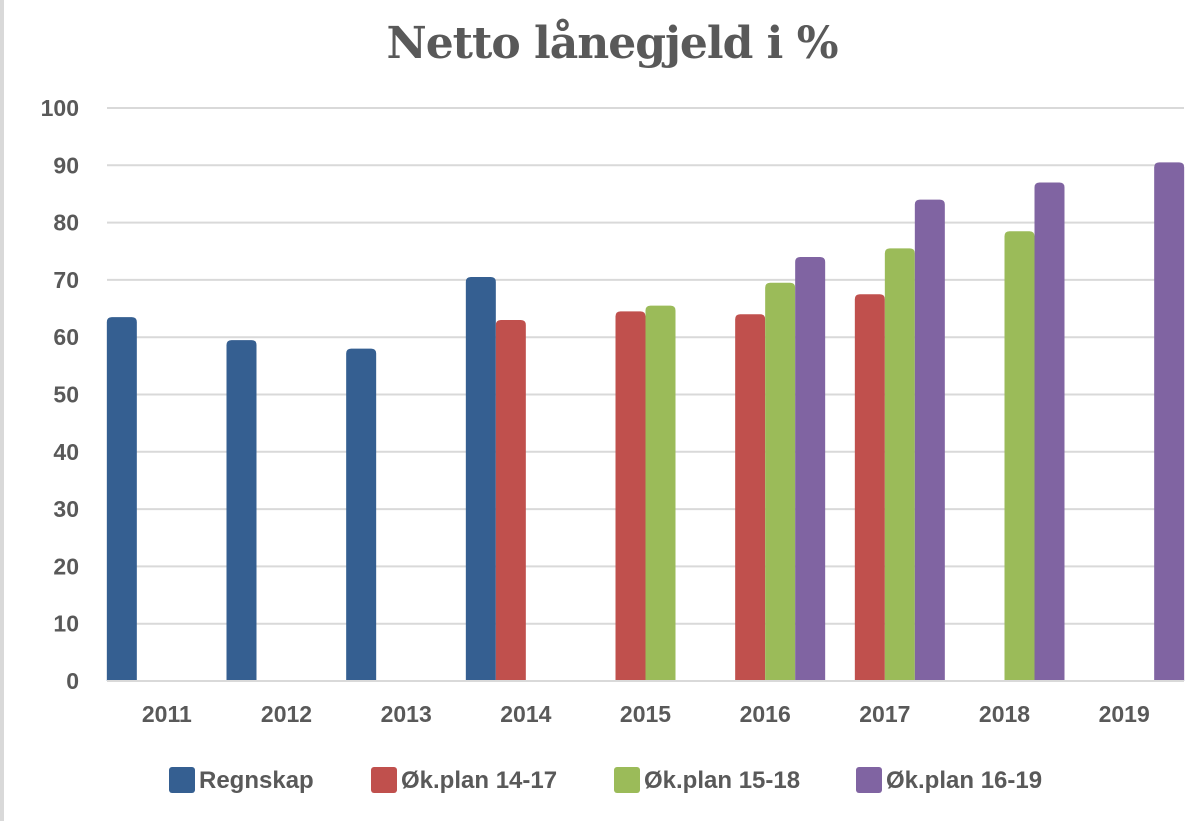  What do you see at coordinates (765, 714) in the screenshot?
I see `x-tick-label: 2016` at bounding box center [765, 714].